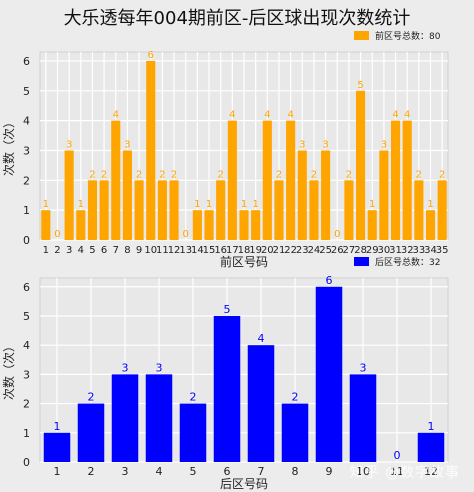 Image resolution: width=474 pixels, height=492 pixels. I want to click on back-x-tick-label: 3, so click(125, 471).